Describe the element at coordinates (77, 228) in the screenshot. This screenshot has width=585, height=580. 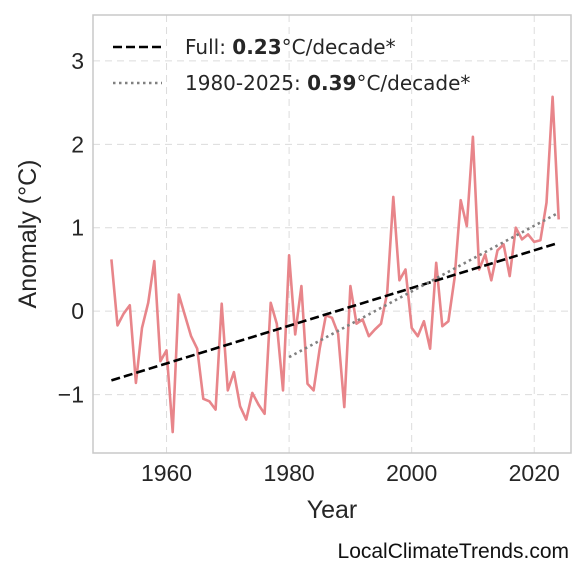
I see `y-tick-label: 1` at that location.